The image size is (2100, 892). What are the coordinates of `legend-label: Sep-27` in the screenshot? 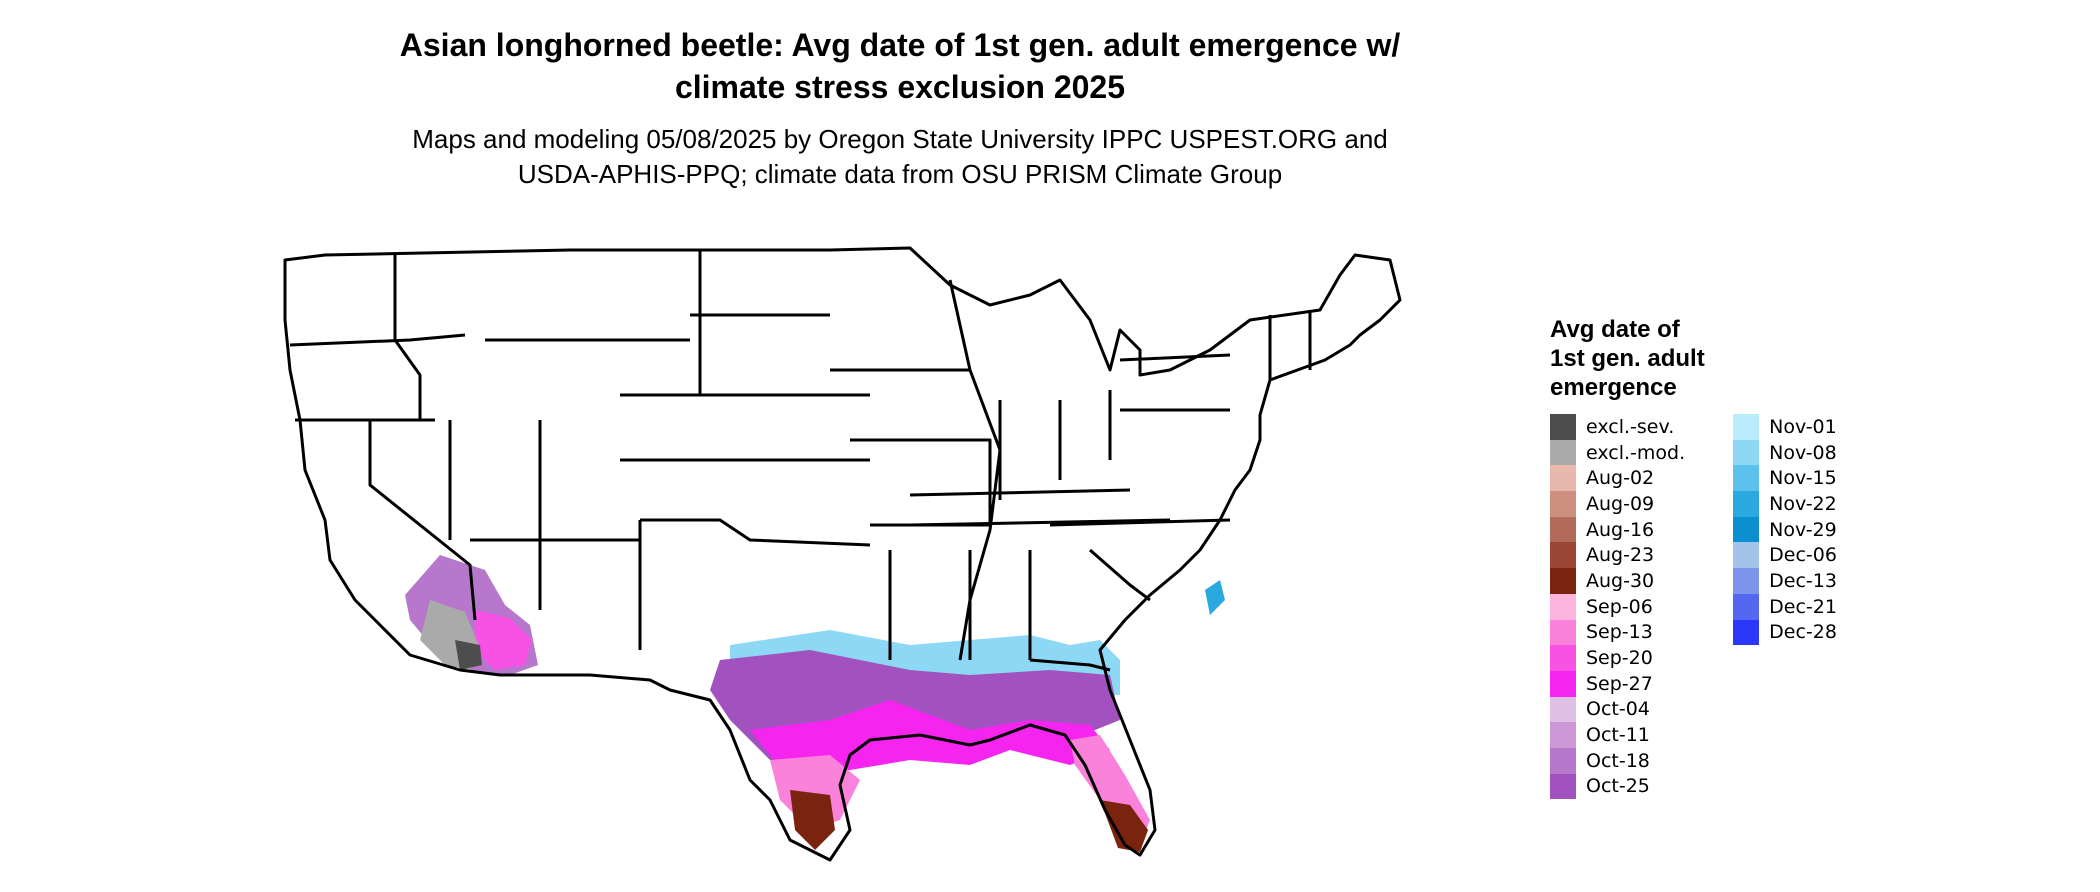 It's located at (1619, 683).